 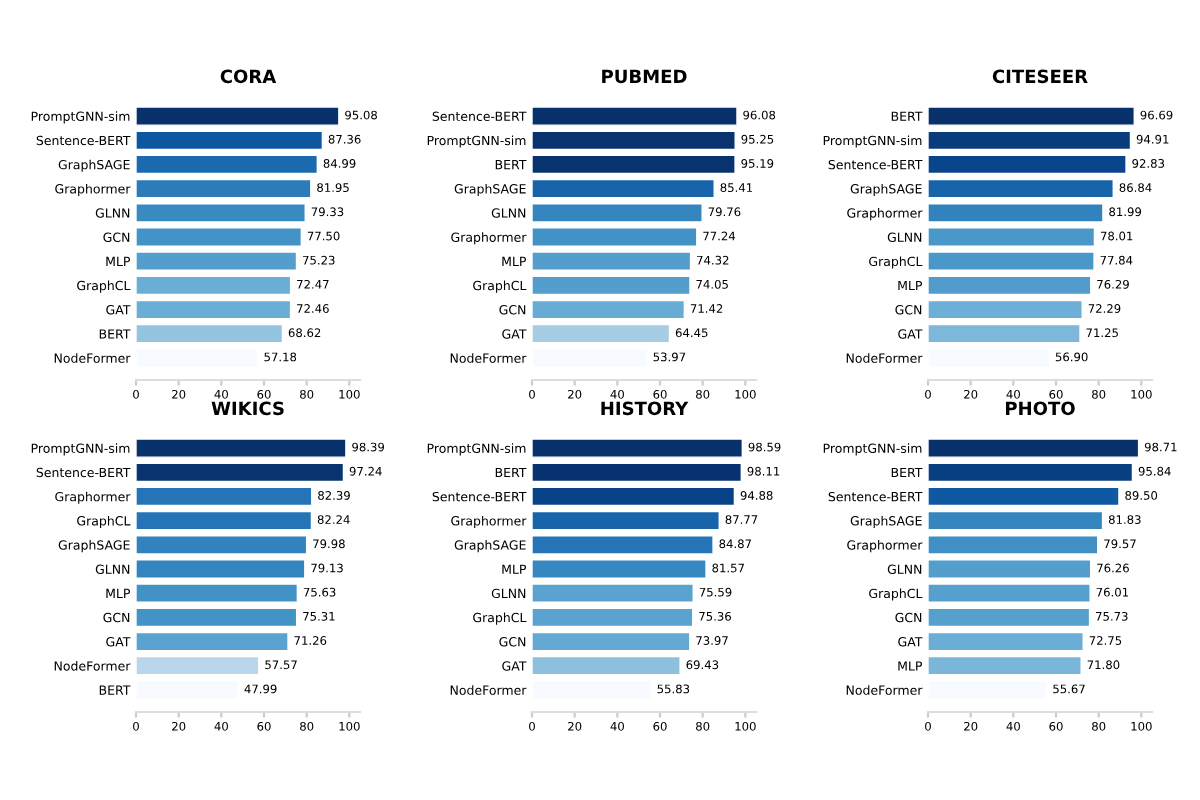 I want to click on chart-title: HISTORY, so click(x=645, y=408).